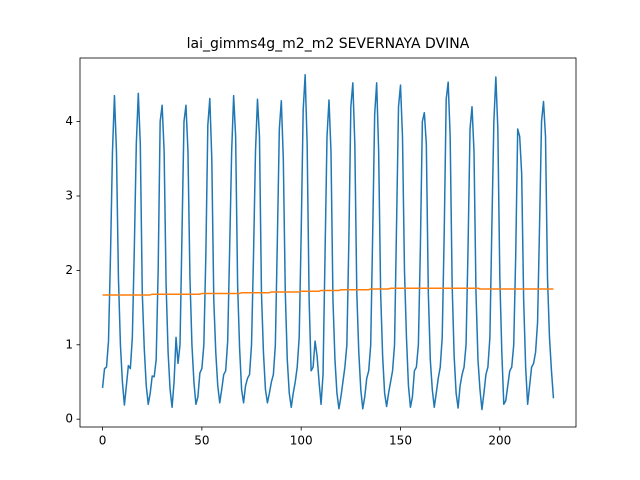 This screenshot has height=480, width=640. Describe the element at coordinates (69, 419) in the screenshot. I see `y-tick-label: 0` at that location.